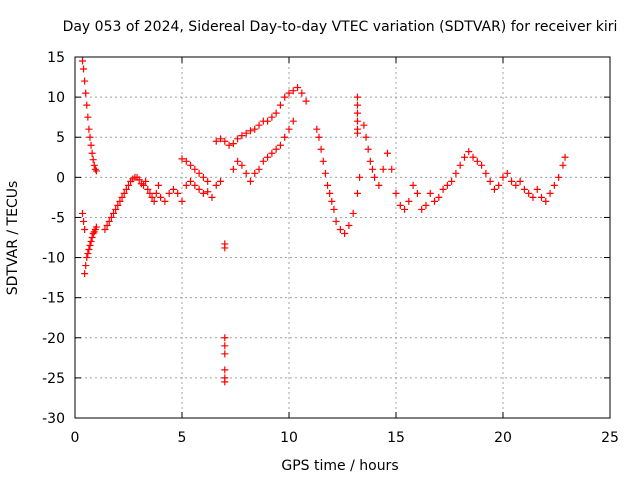  I want to click on y-tick-label: 15, so click(56, 58).